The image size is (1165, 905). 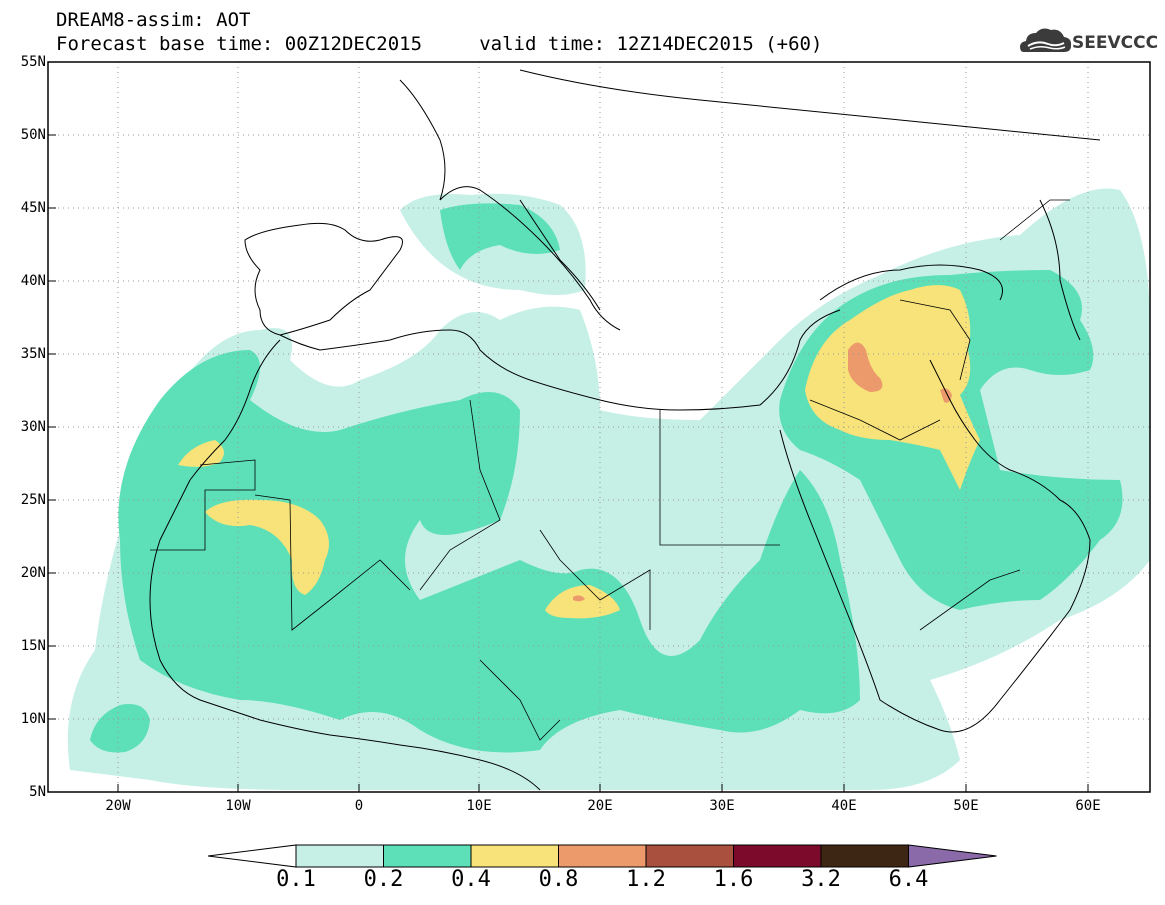 I want to click on colorbar-tick-label: 0.2, so click(x=383, y=879).